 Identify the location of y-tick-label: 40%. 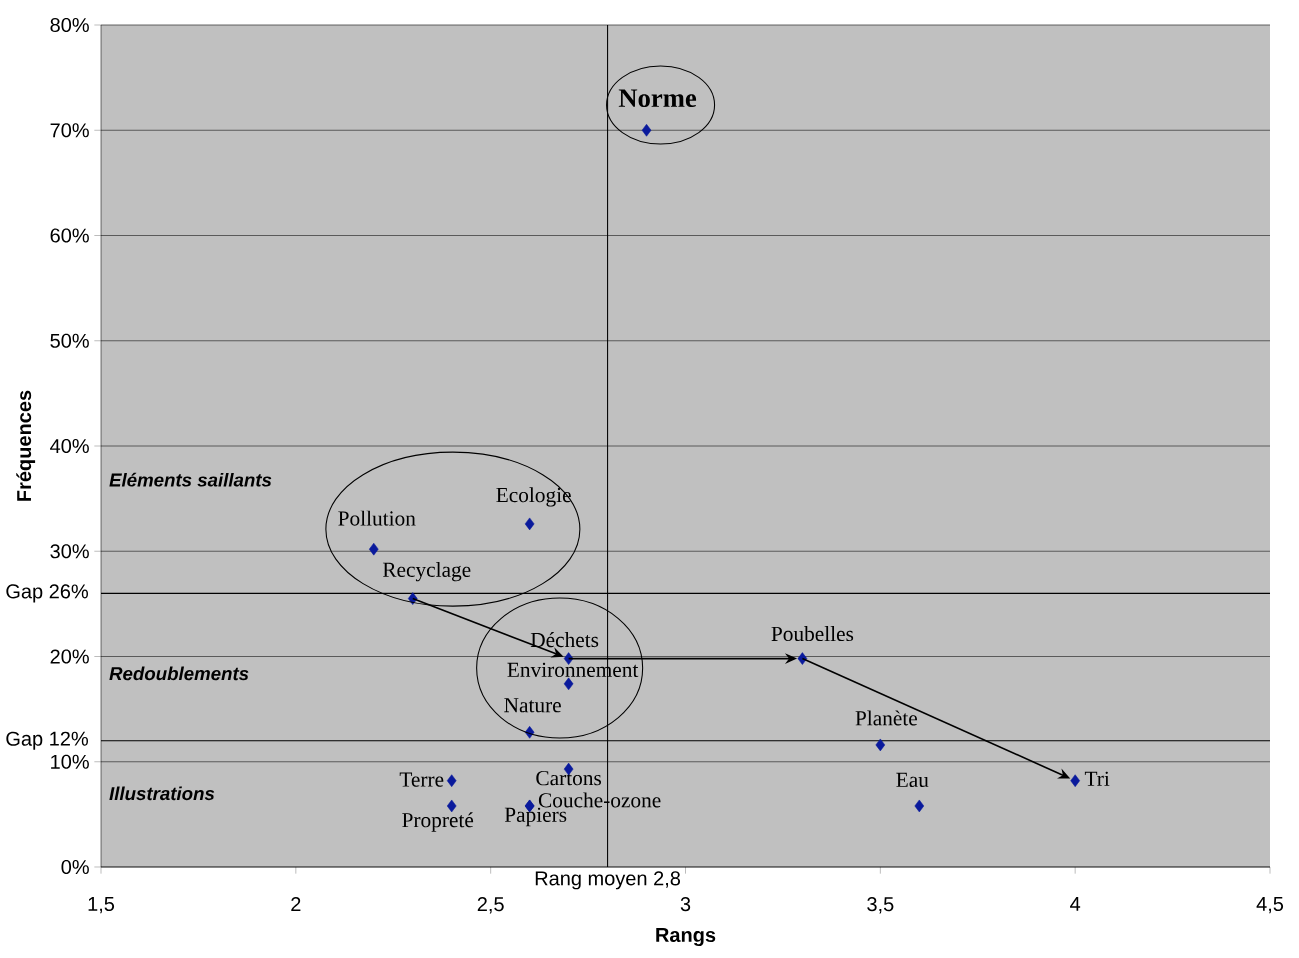
(69, 446).